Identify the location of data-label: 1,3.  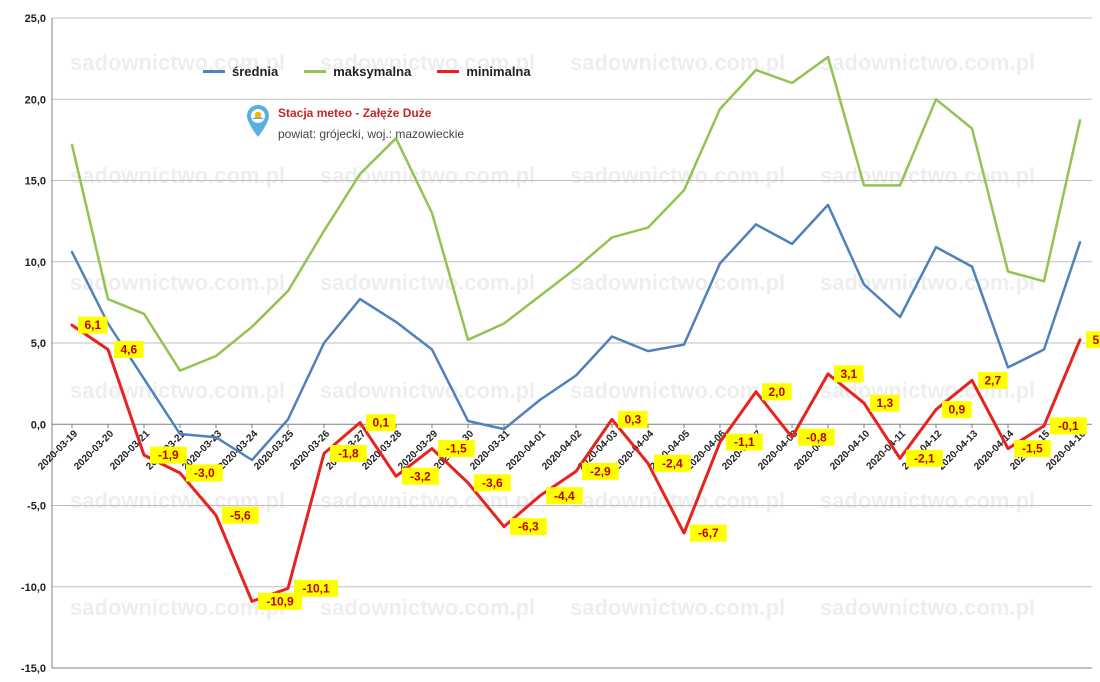
(885, 403).